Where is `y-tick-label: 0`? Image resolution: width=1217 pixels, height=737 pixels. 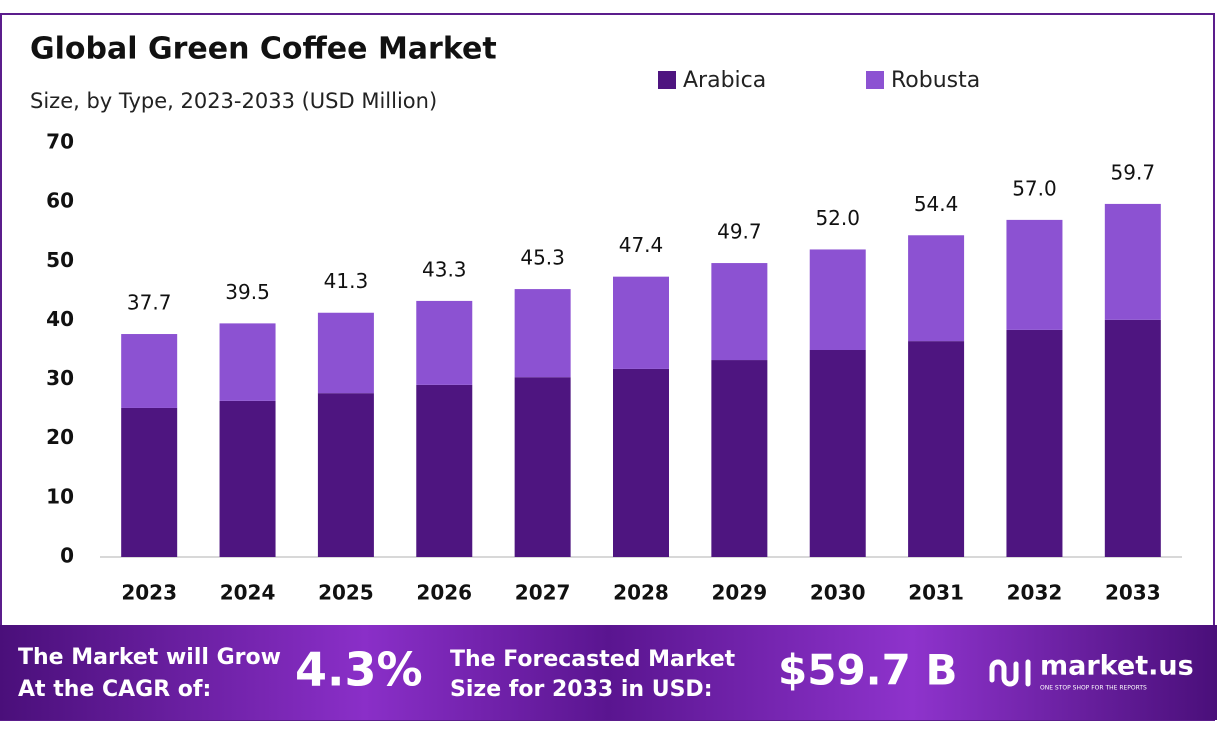 y-tick-label: 0 is located at coordinates (67, 556).